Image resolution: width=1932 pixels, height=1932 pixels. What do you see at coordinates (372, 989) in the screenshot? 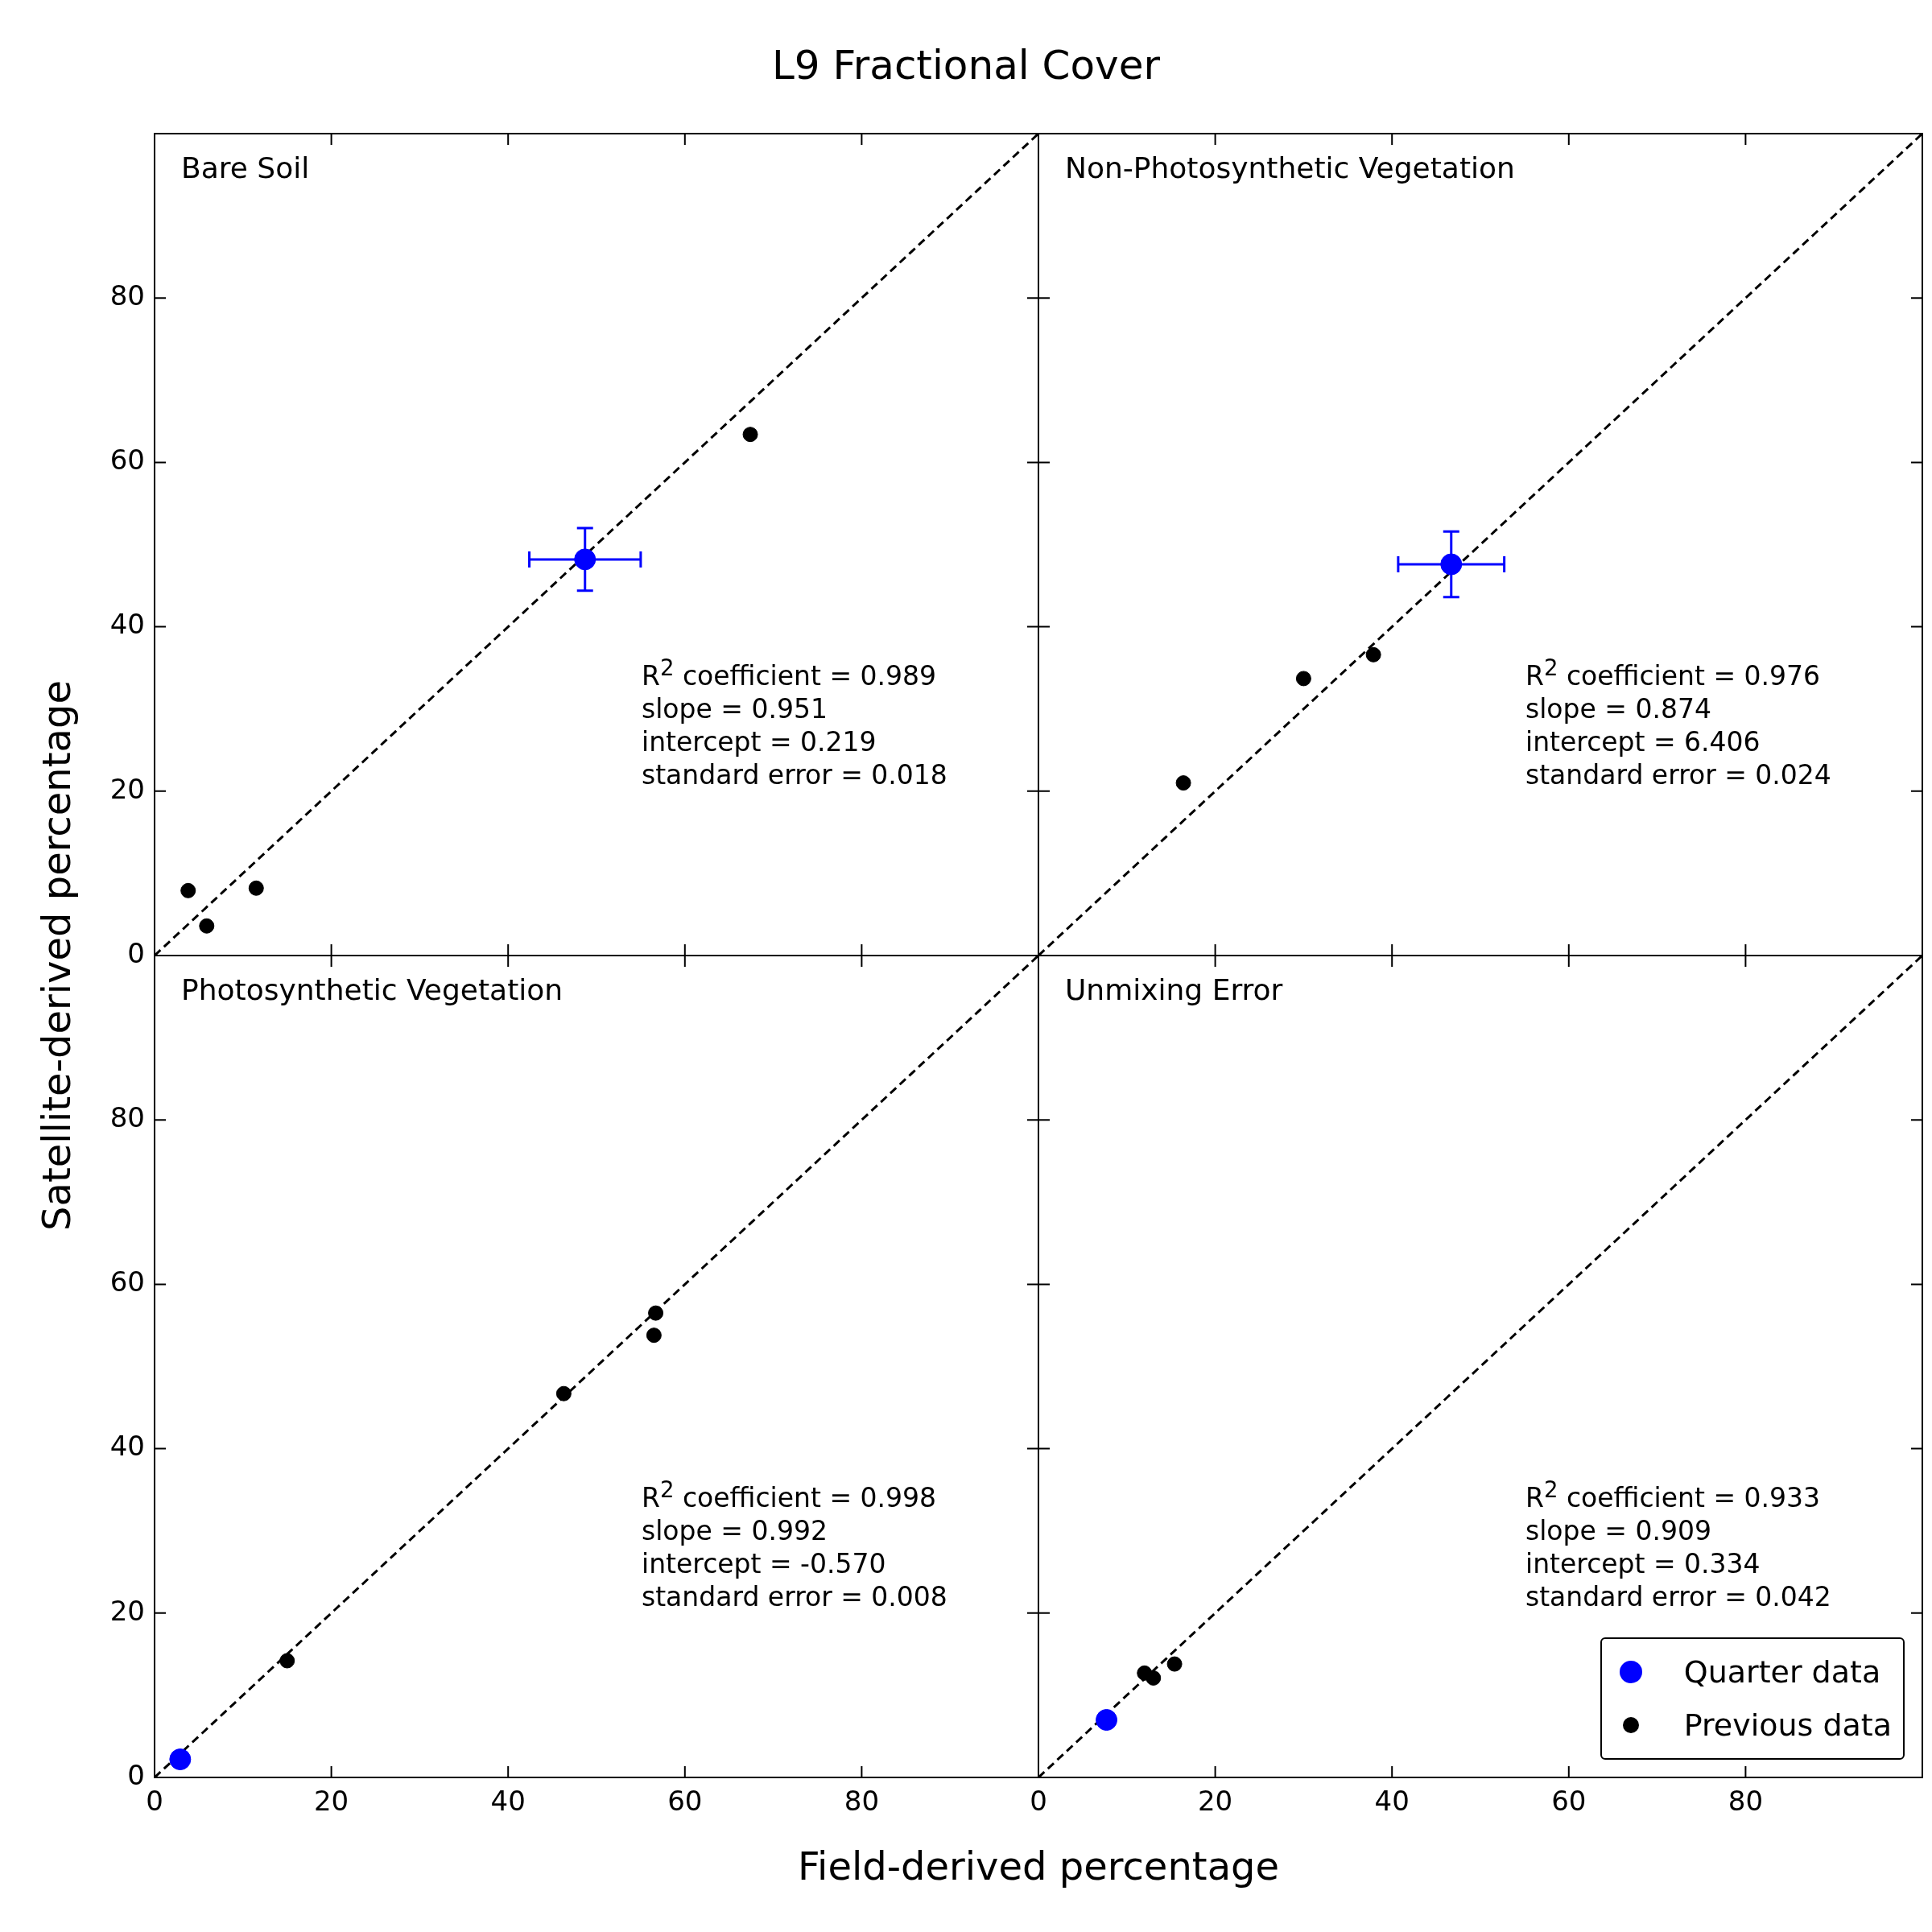
I see `annotation: Photosynthetic Vegetation` at bounding box center [372, 989].